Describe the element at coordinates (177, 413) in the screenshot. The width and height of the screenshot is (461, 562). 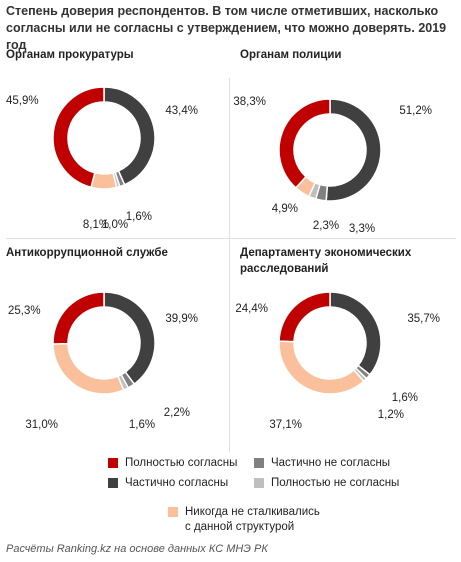
I see `data-label: 2,2%` at that location.